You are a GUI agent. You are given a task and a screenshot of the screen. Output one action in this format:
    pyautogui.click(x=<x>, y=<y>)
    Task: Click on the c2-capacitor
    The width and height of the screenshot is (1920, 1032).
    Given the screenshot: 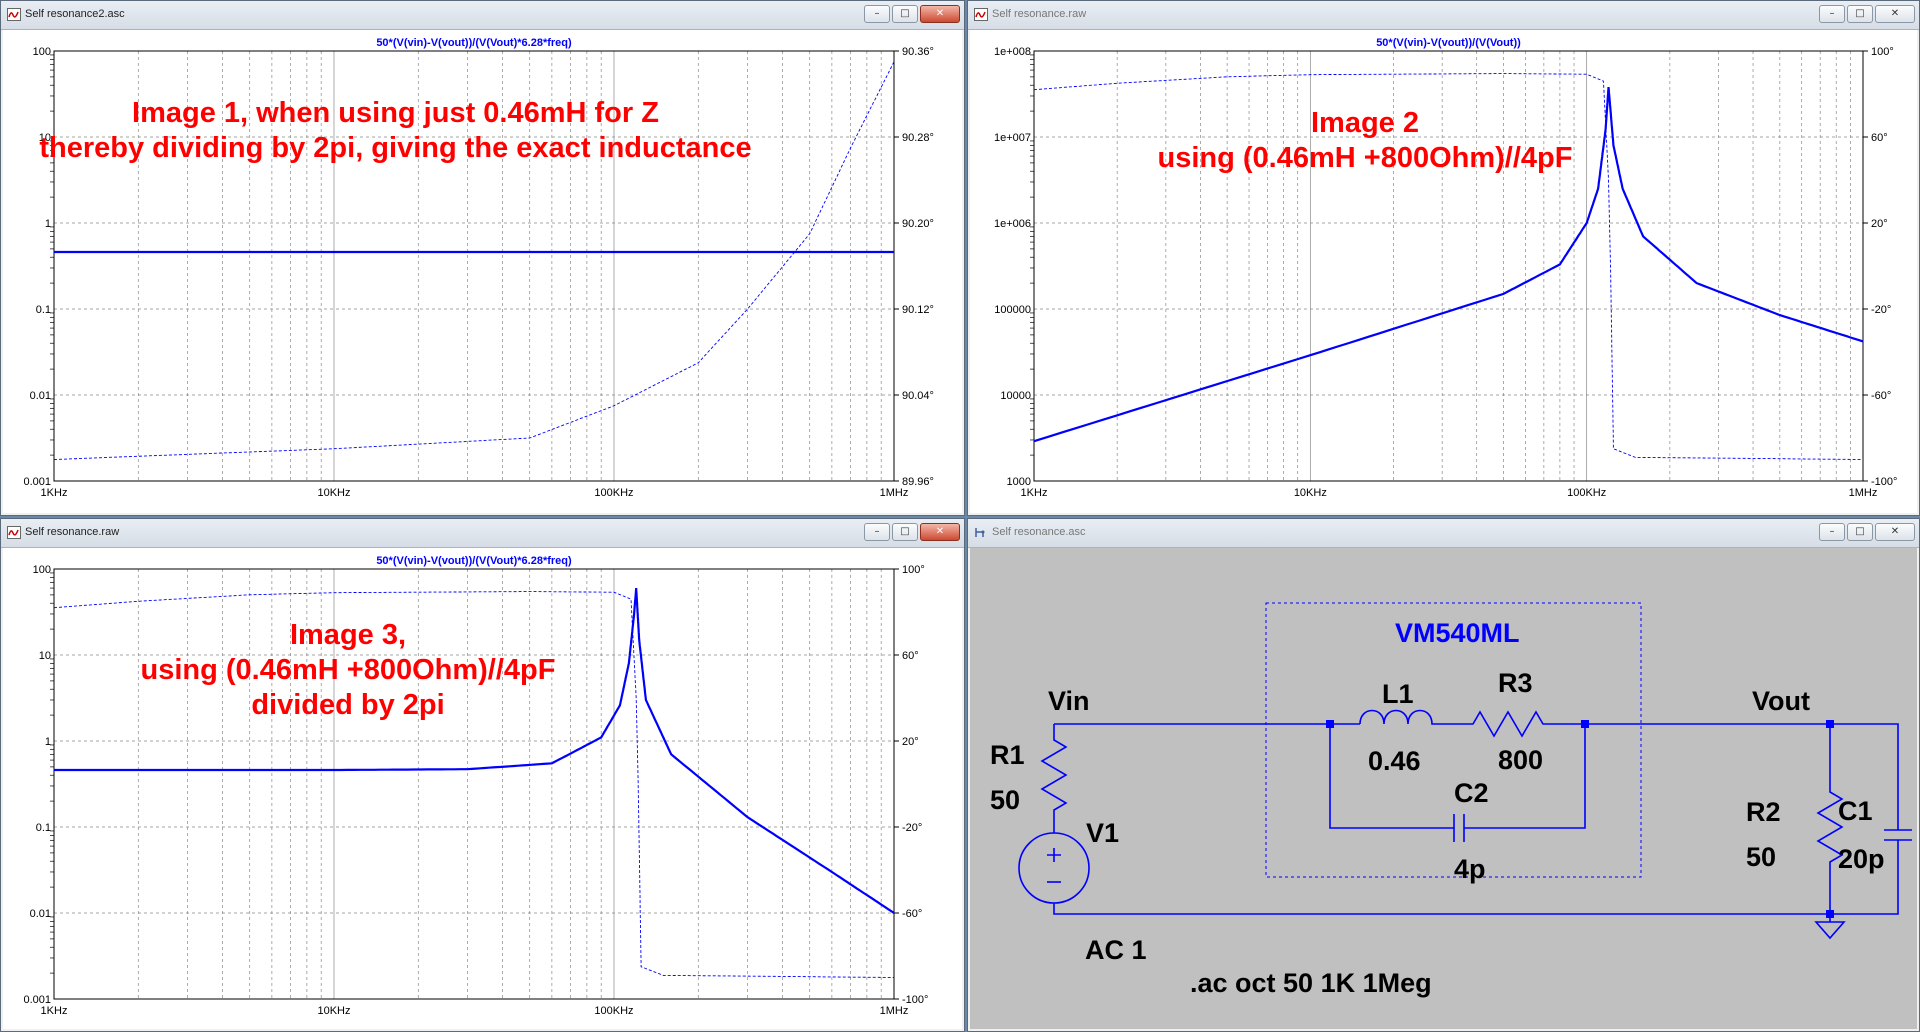 What is the action you would take?
    pyautogui.click(x=1459, y=828)
    